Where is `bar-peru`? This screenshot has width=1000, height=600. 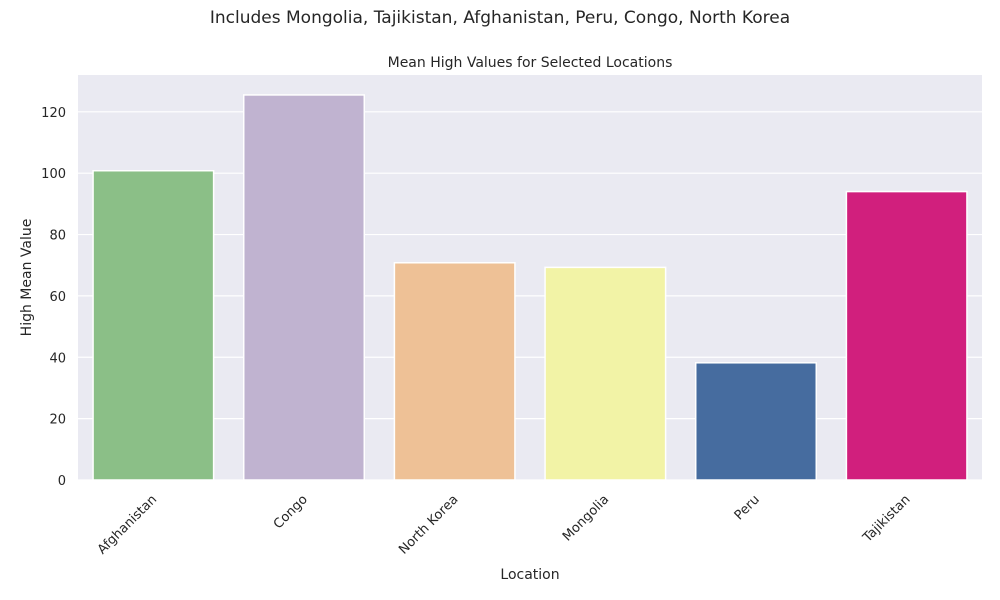
bar-peru is located at coordinates (756, 421).